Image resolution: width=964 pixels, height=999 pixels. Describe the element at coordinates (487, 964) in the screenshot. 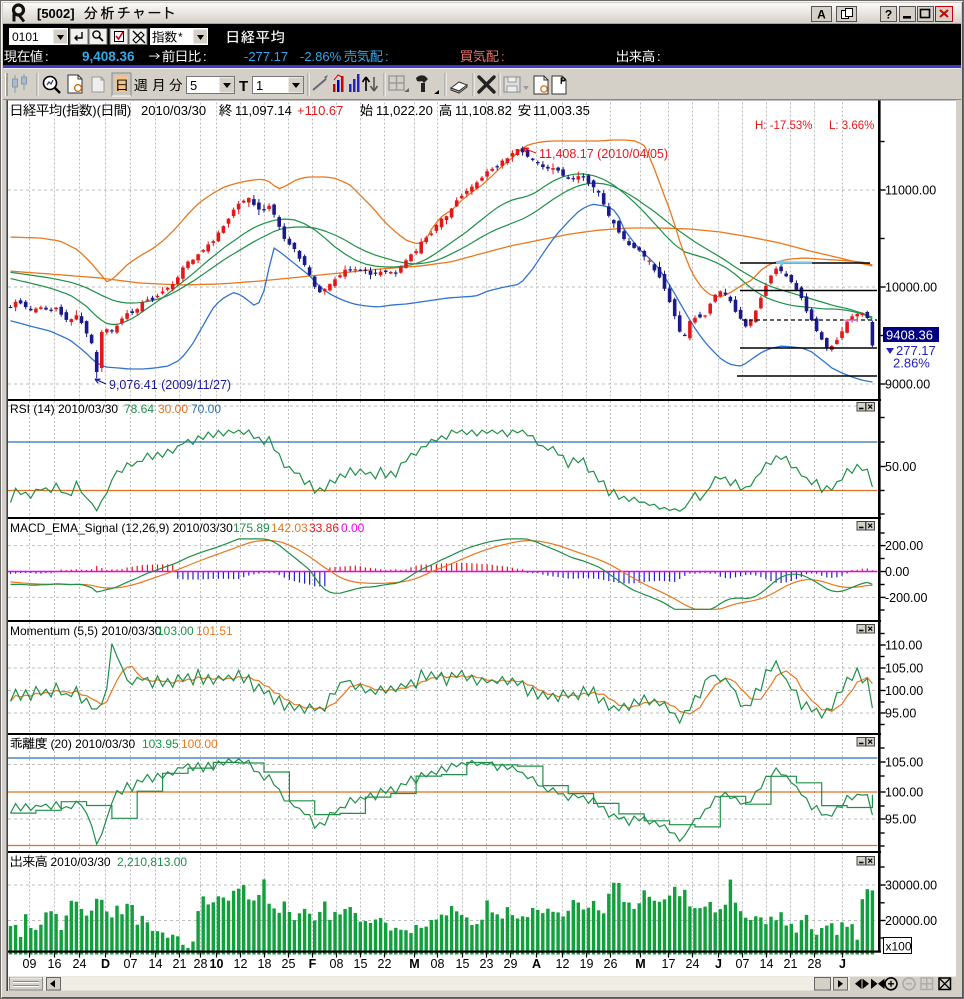

I see `svg-text: 23` at that location.